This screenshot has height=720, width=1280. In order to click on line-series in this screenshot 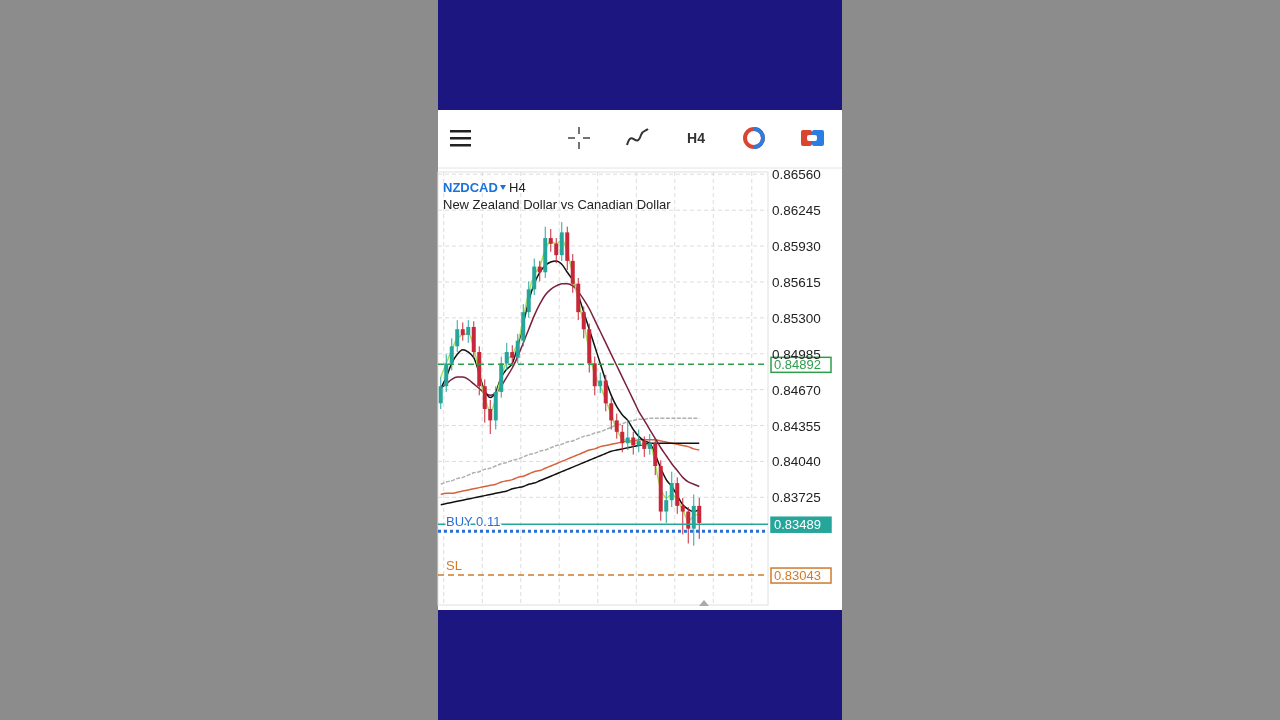, I will do `click(570, 451)`.